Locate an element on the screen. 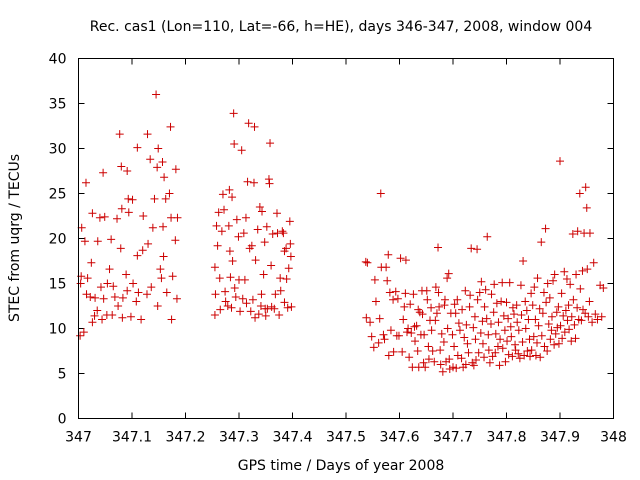  y-tick-label: 0 is located at coordinates (62, 420).